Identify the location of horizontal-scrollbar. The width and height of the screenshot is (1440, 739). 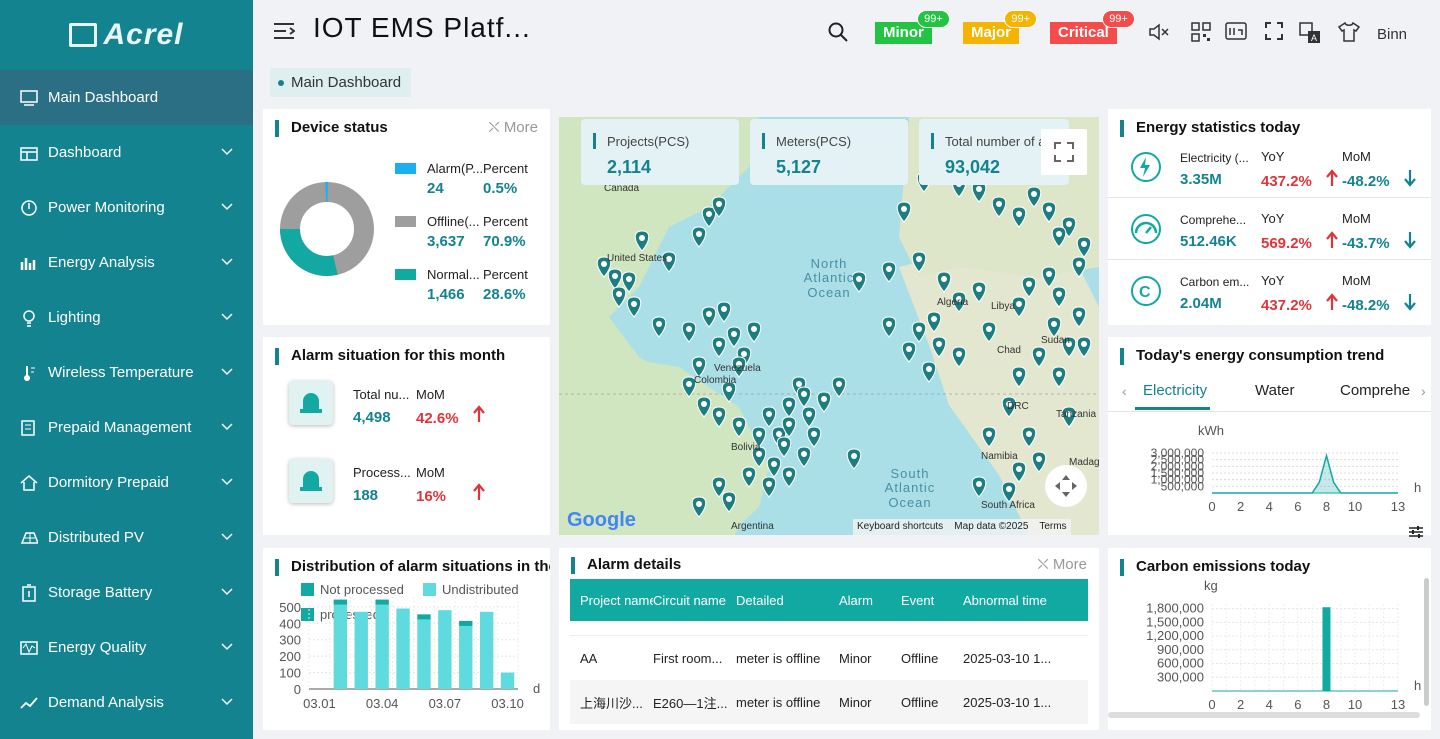
(1264, 715).